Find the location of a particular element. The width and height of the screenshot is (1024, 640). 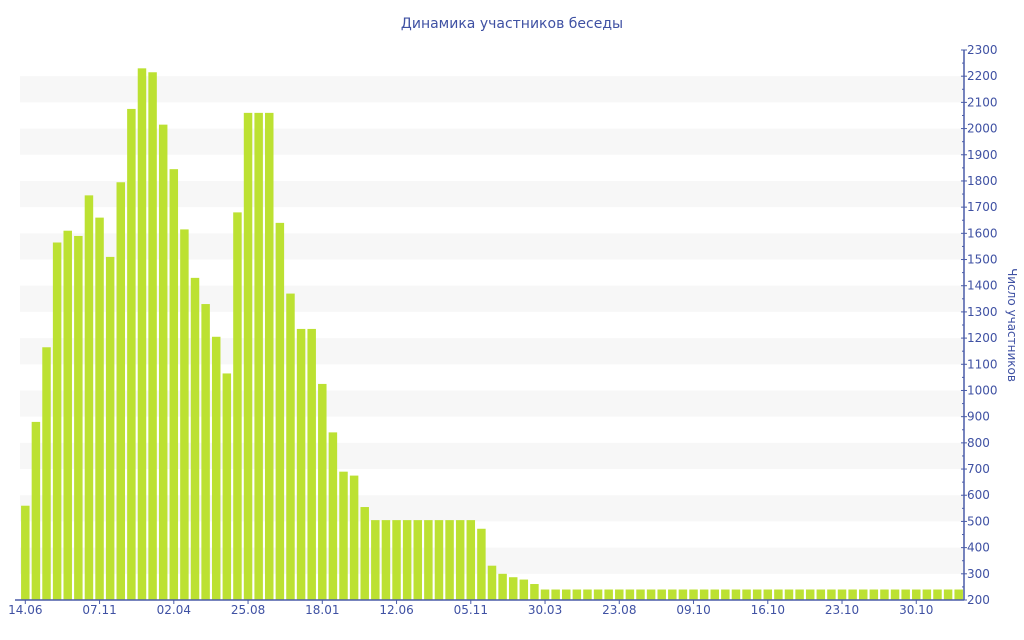

y-tick-label: 200 is located at coordinates (978, 600).